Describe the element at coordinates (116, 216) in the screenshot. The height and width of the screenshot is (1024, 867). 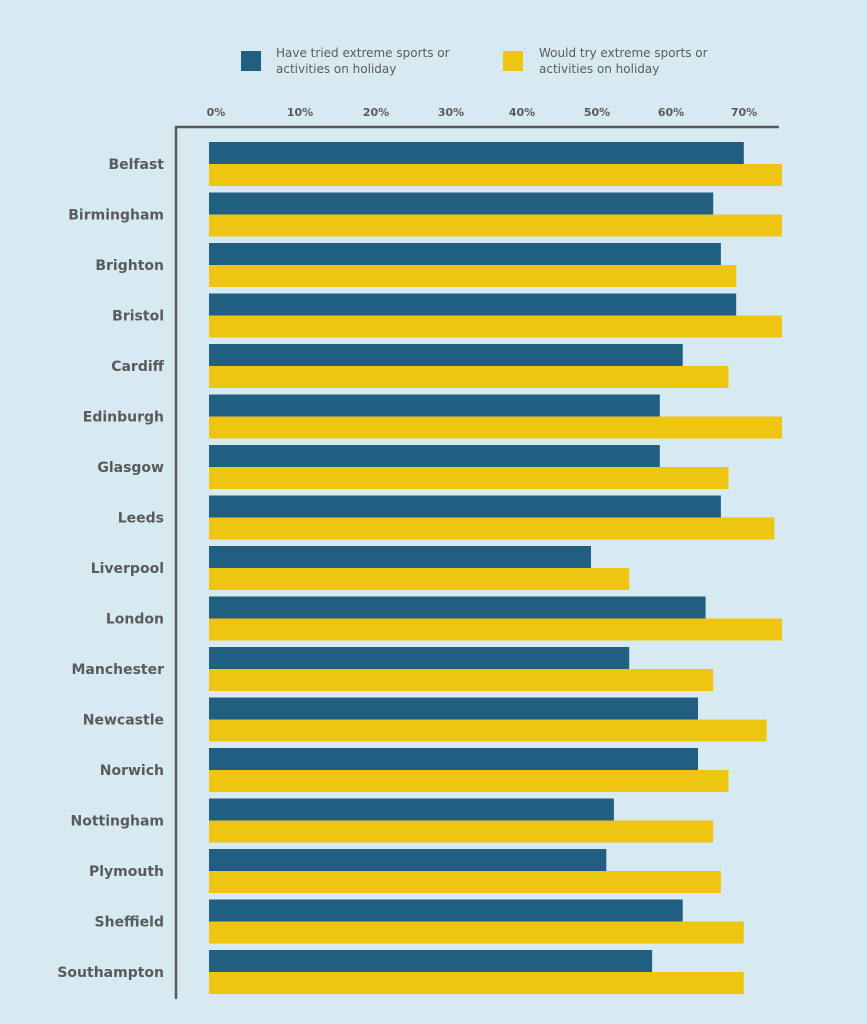
I see `category-label: Birmingham` at that location.